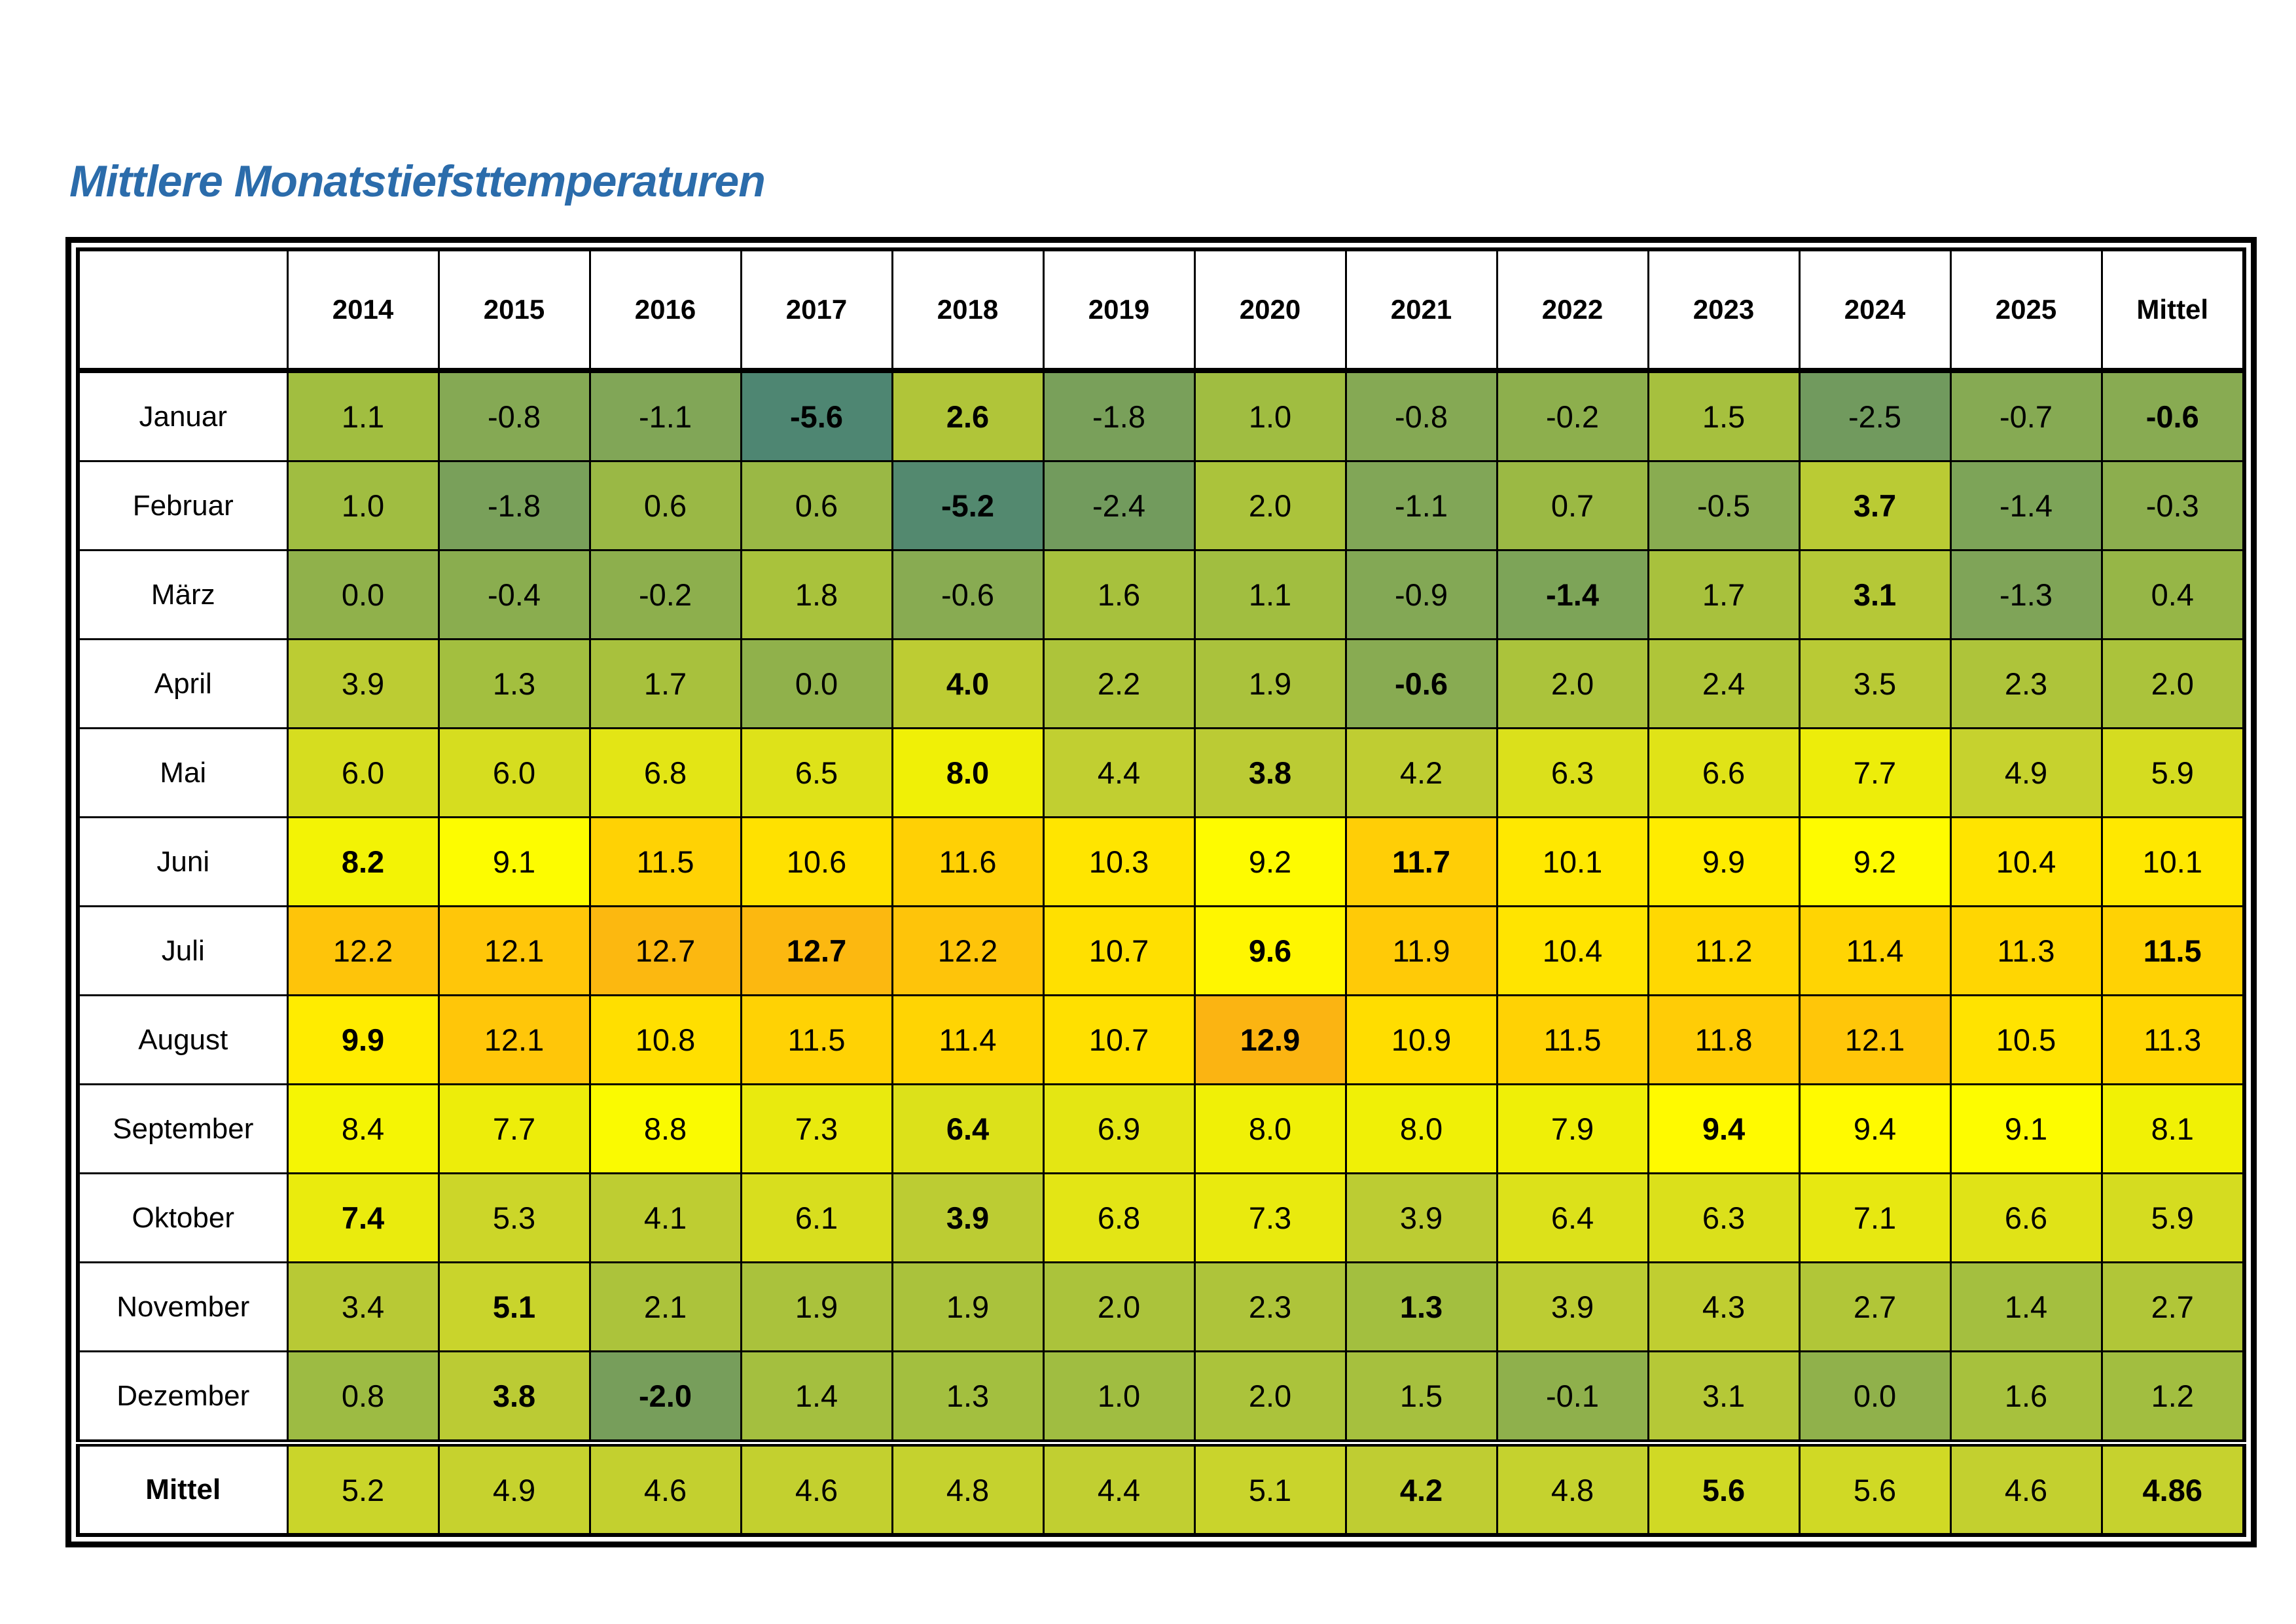 Image resolution: width=2296 pixels, height=1624 pixels. Describe the element at coordinates (1875, 1128) in the screenshot. I see `temp-cell-2024: 9.4` at that location.